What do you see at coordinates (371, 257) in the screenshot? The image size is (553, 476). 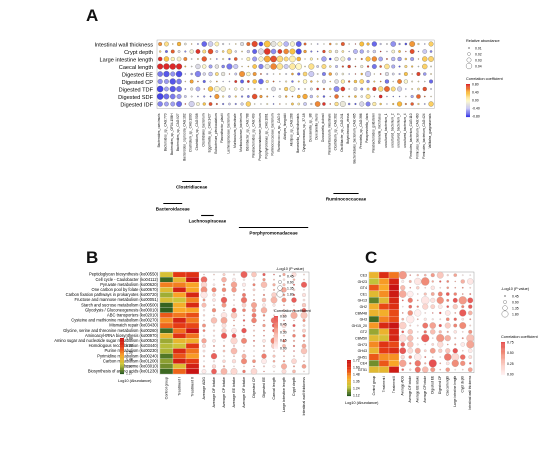 I see `panel-letter-c: C` at bounding box center [371, 257].